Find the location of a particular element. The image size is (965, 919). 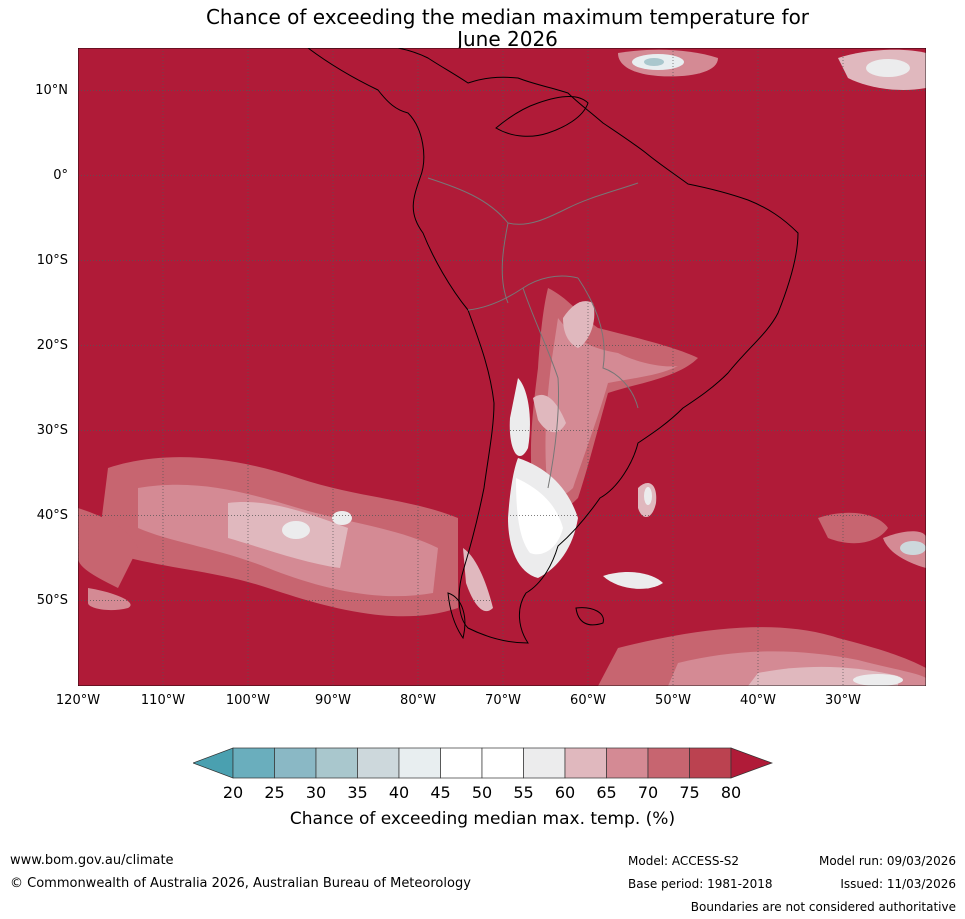

southern-ocean-anomaly is located at coordinates (268, 537).